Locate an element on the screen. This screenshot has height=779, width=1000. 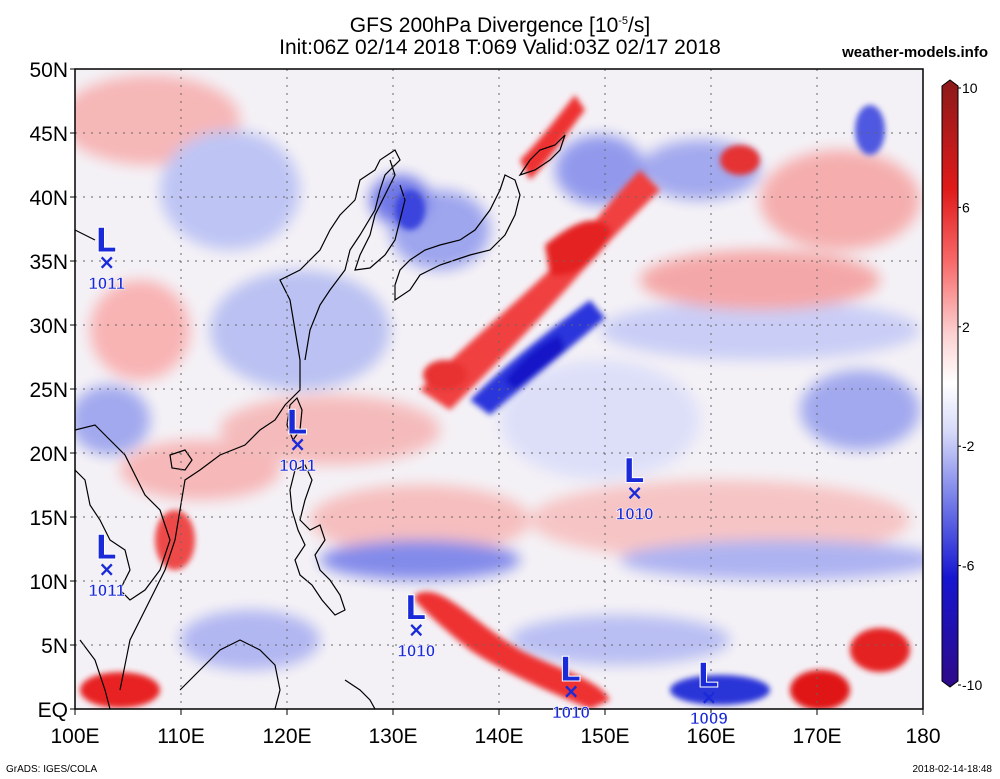
lat-tick-label: EQ is located at coordinates (53, 710).